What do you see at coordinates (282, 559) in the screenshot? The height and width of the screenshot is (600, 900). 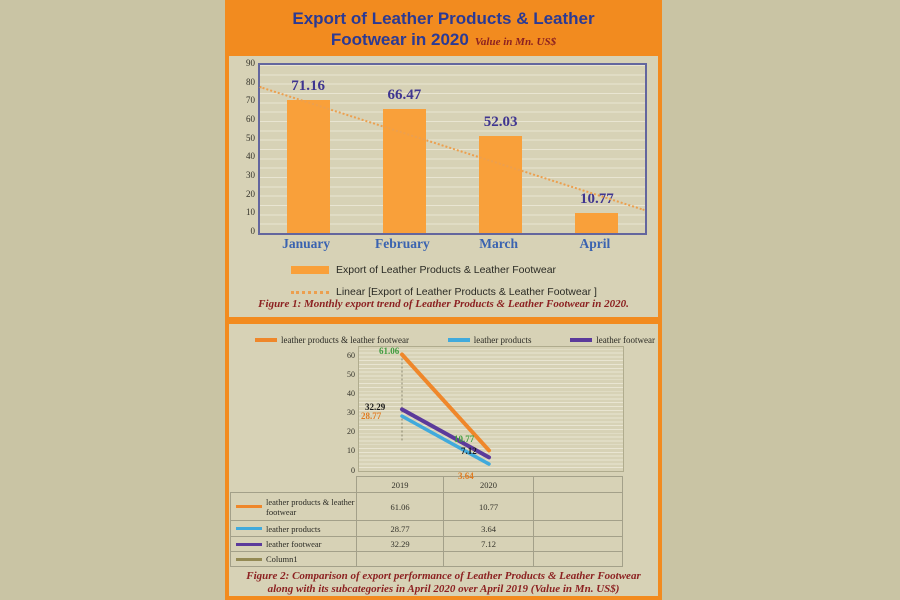 I see `series-label-text: Column1` at bounding box center [282, 559].